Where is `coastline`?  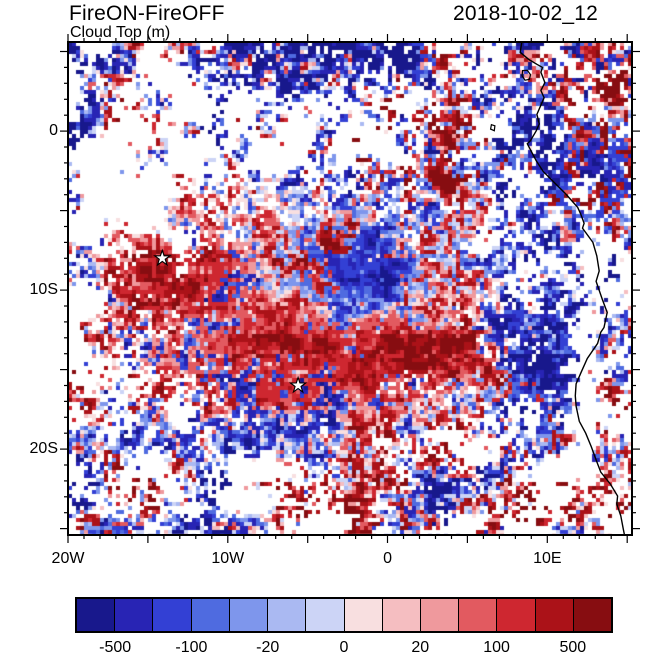 coastline is located at coordinates (572, 288).